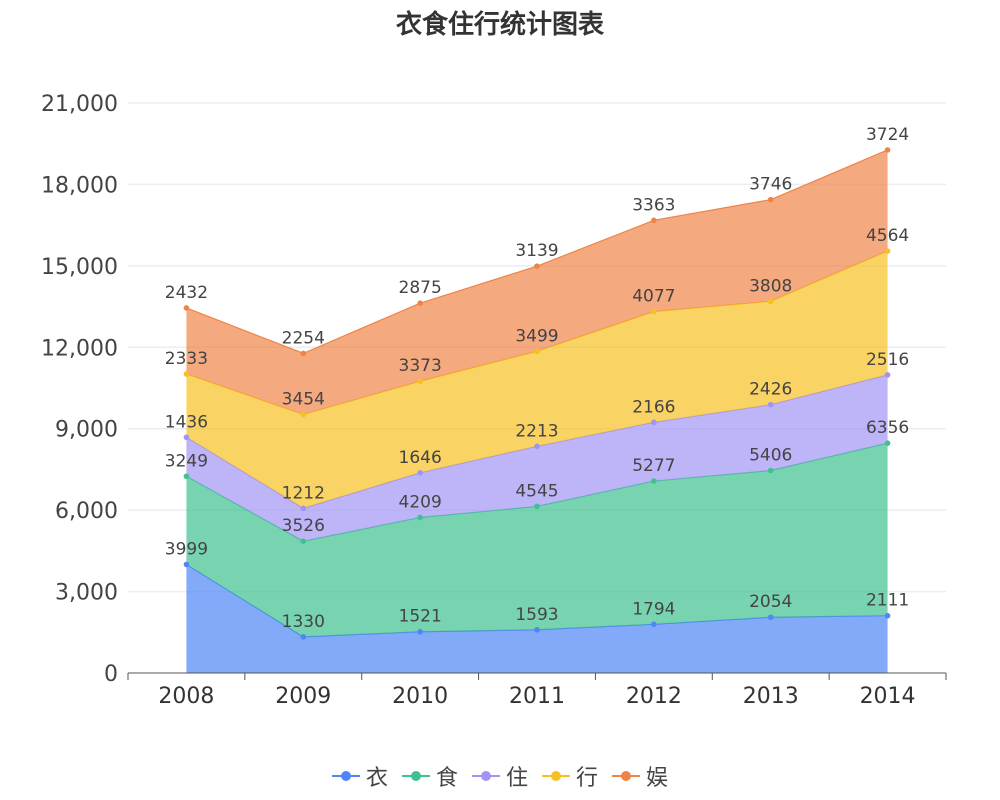 The image size is (1000, 800). What do you see at coordinates (653, 466) in the screenshot?
I see `data-label: 5277` at bounding box center [653, 466].